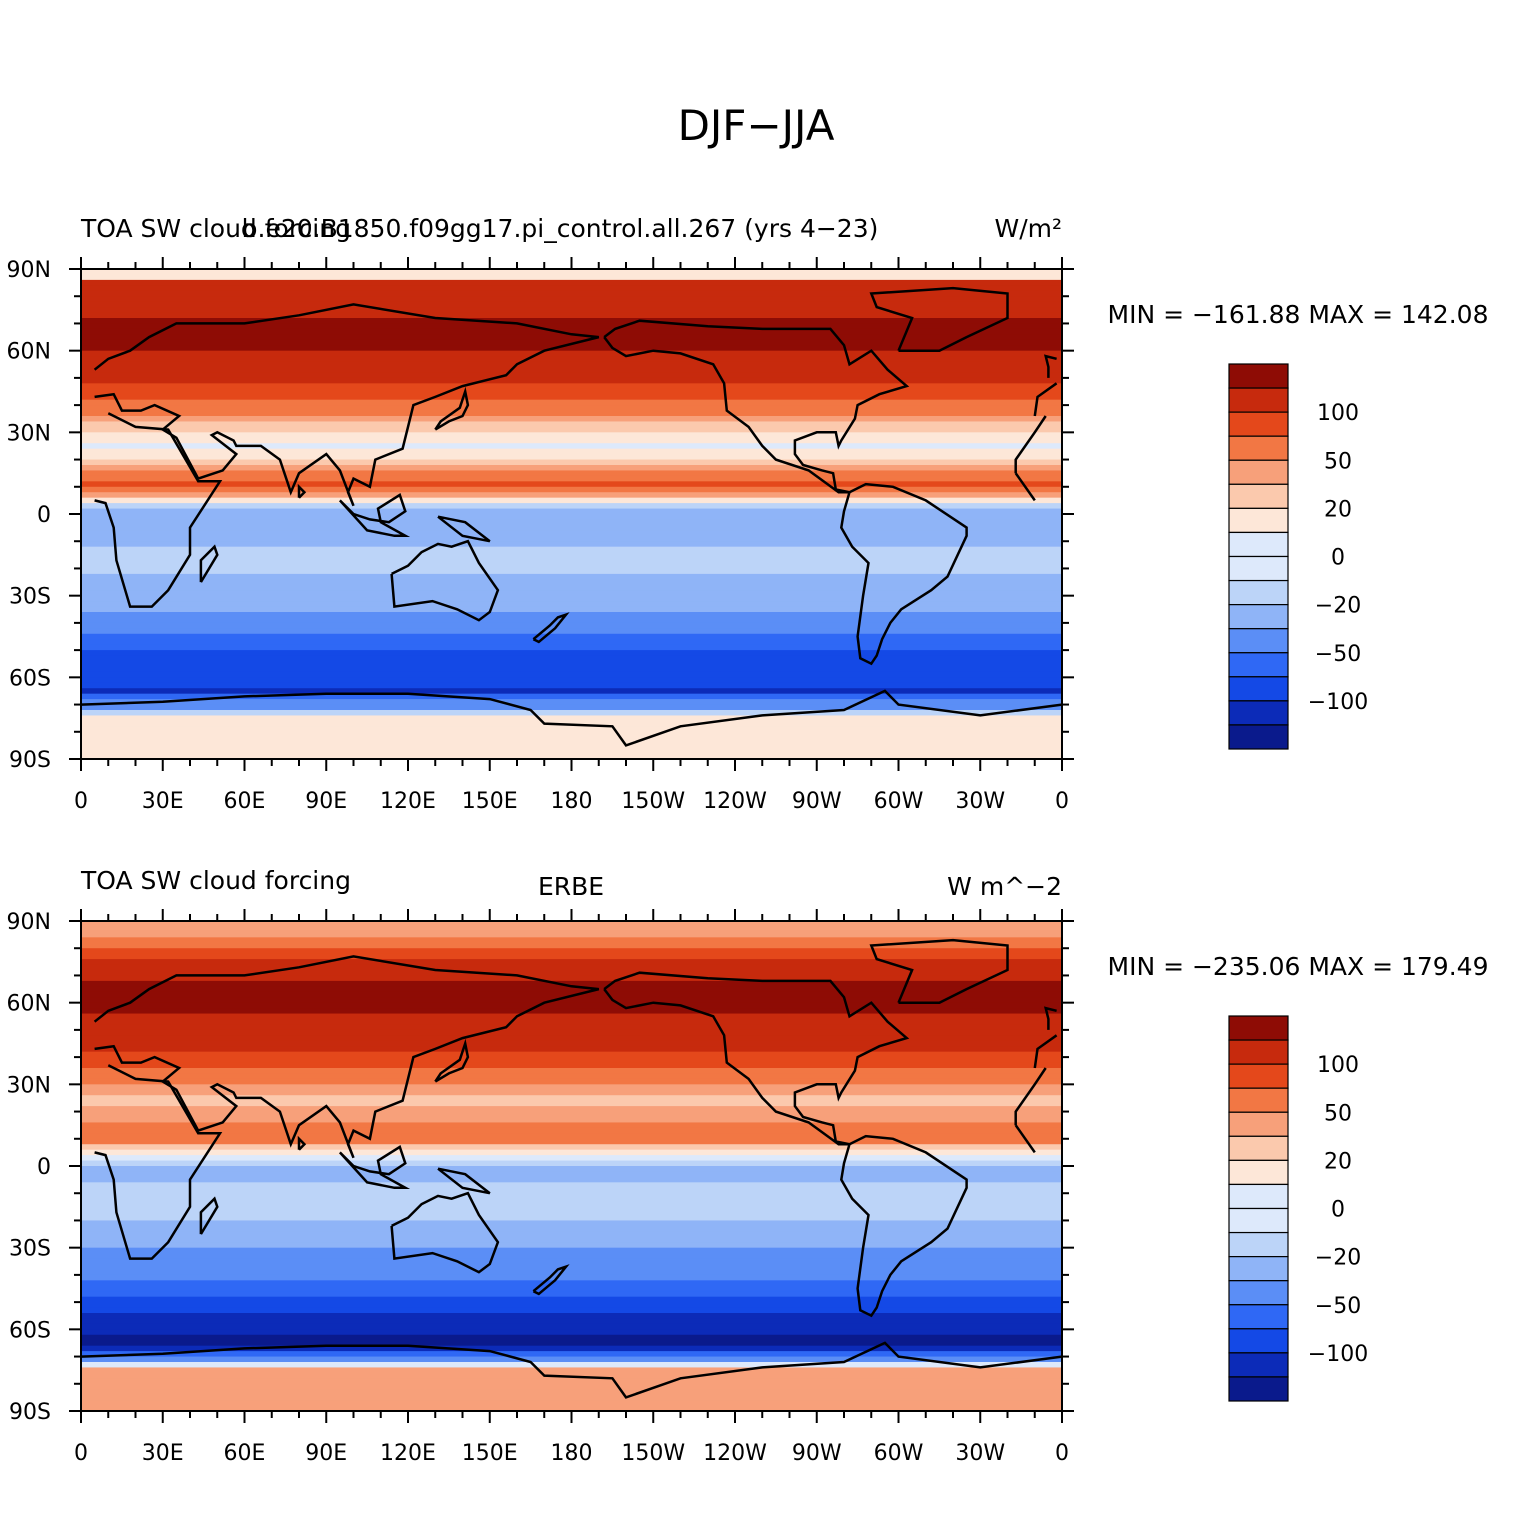 The height and width of the screenshot is (1538, 1526). What do you see at coordinates (1338, 1306) in the screenshot?
I see `colorbar-label: −50` at bounding box center [1338, 1306].